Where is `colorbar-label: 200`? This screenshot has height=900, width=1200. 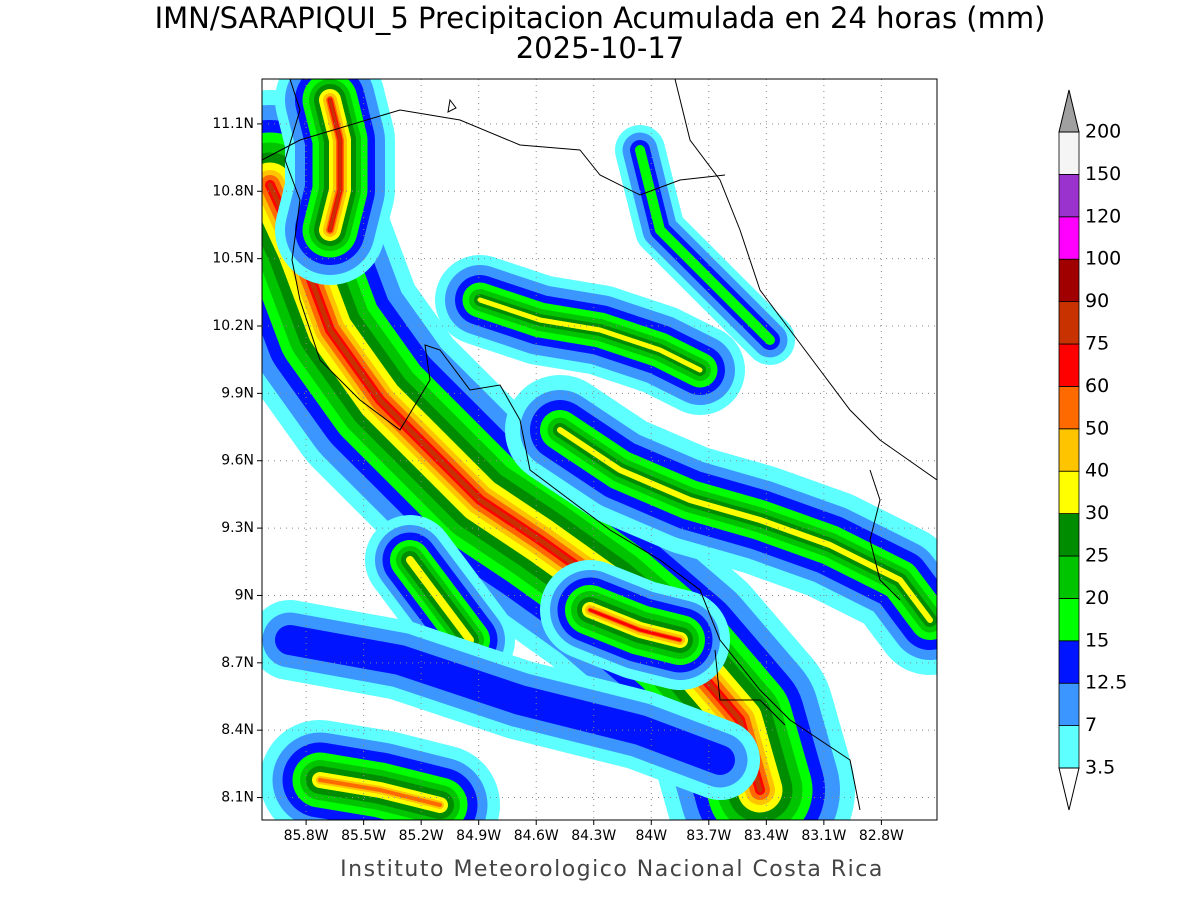
colorbar-label: 200 is located at coordinates (1103, 132).